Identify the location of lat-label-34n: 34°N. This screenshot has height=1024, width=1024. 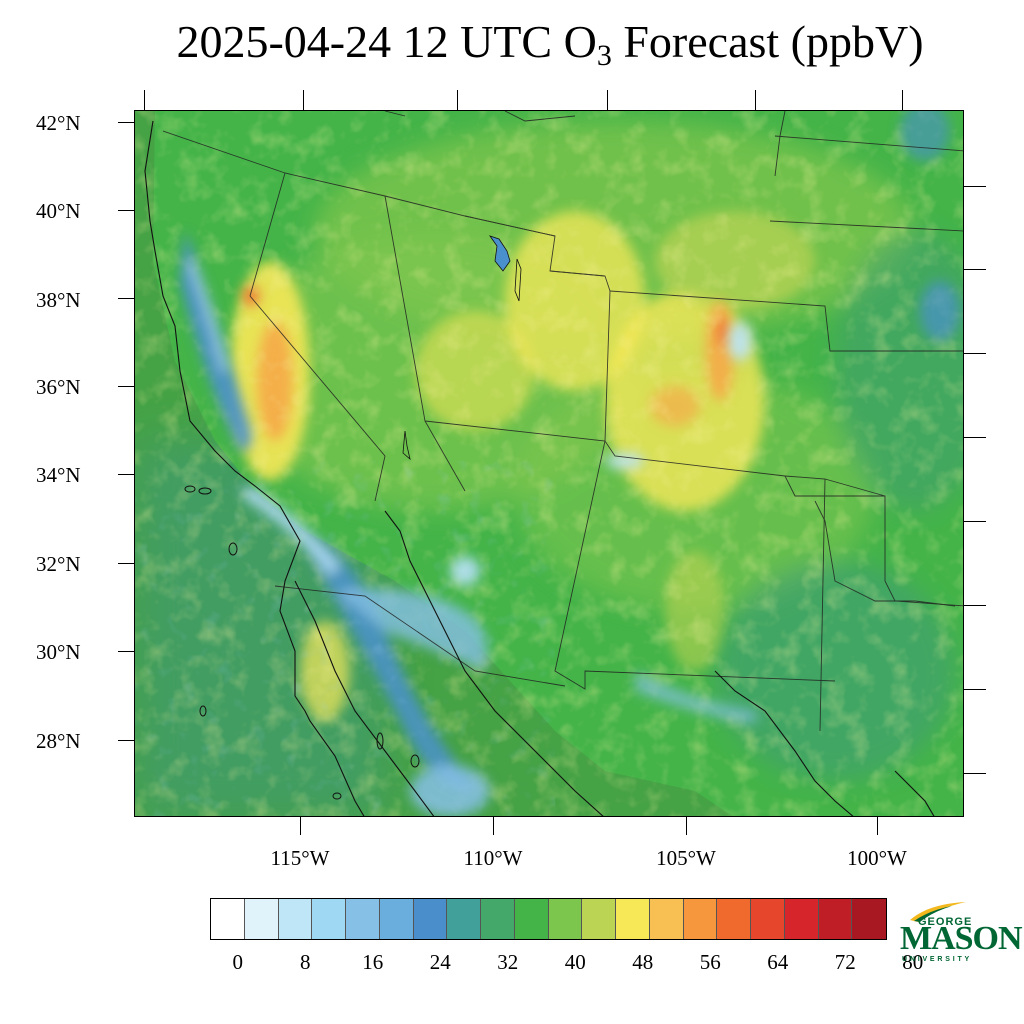
(58, 475).